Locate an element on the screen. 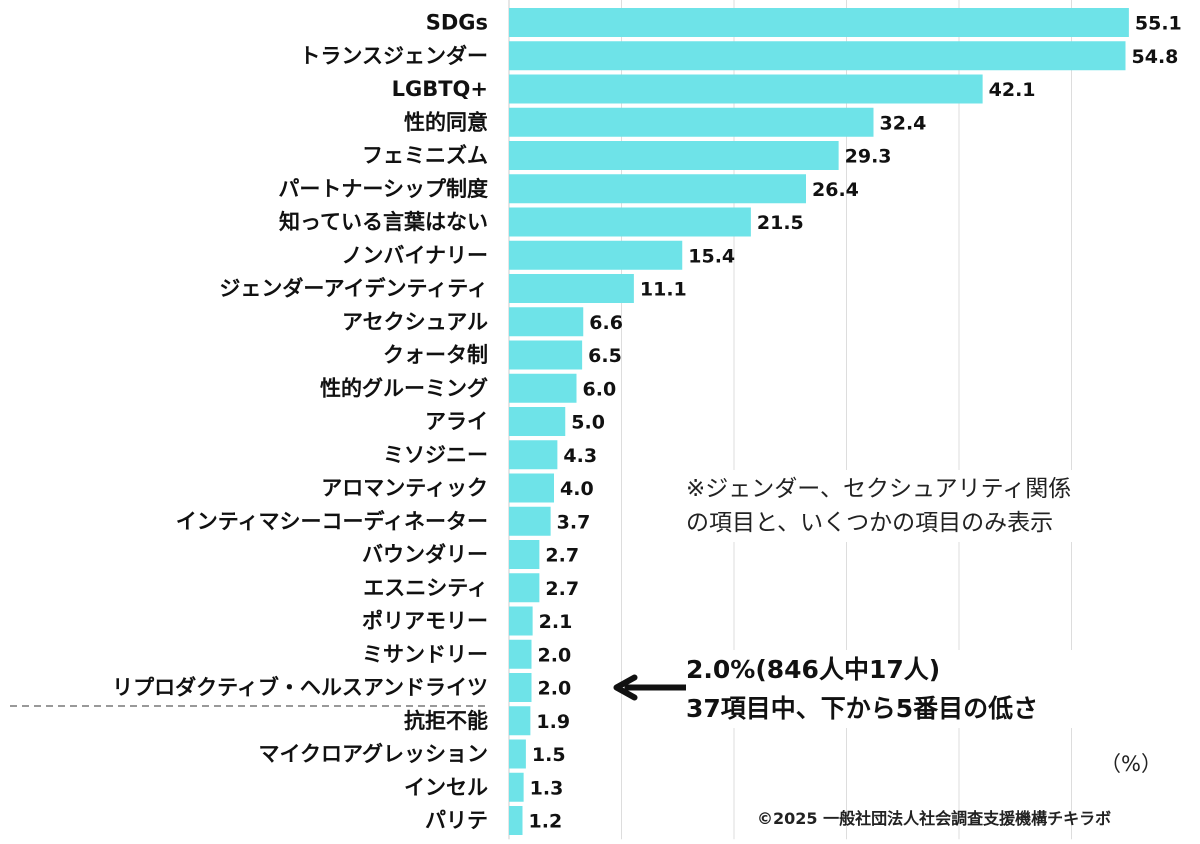 This screenshot has width=1200, height=844. value-label-5: 26.4 is located at coordinates (835, 190).